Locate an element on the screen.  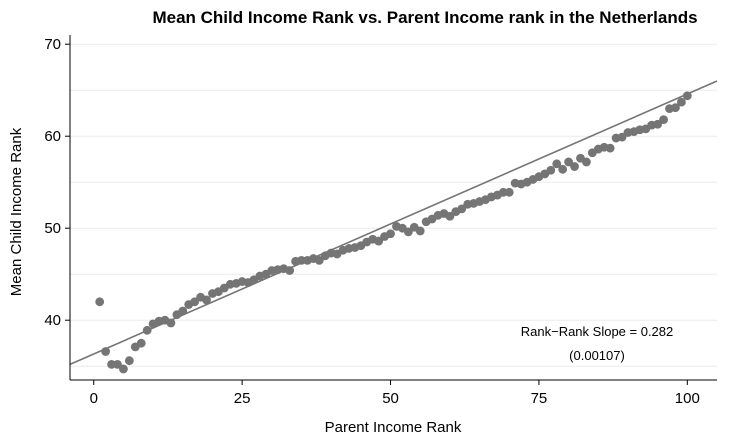
x-ticks: 0 25 50 75 100 is located at coordinates (395, 393).